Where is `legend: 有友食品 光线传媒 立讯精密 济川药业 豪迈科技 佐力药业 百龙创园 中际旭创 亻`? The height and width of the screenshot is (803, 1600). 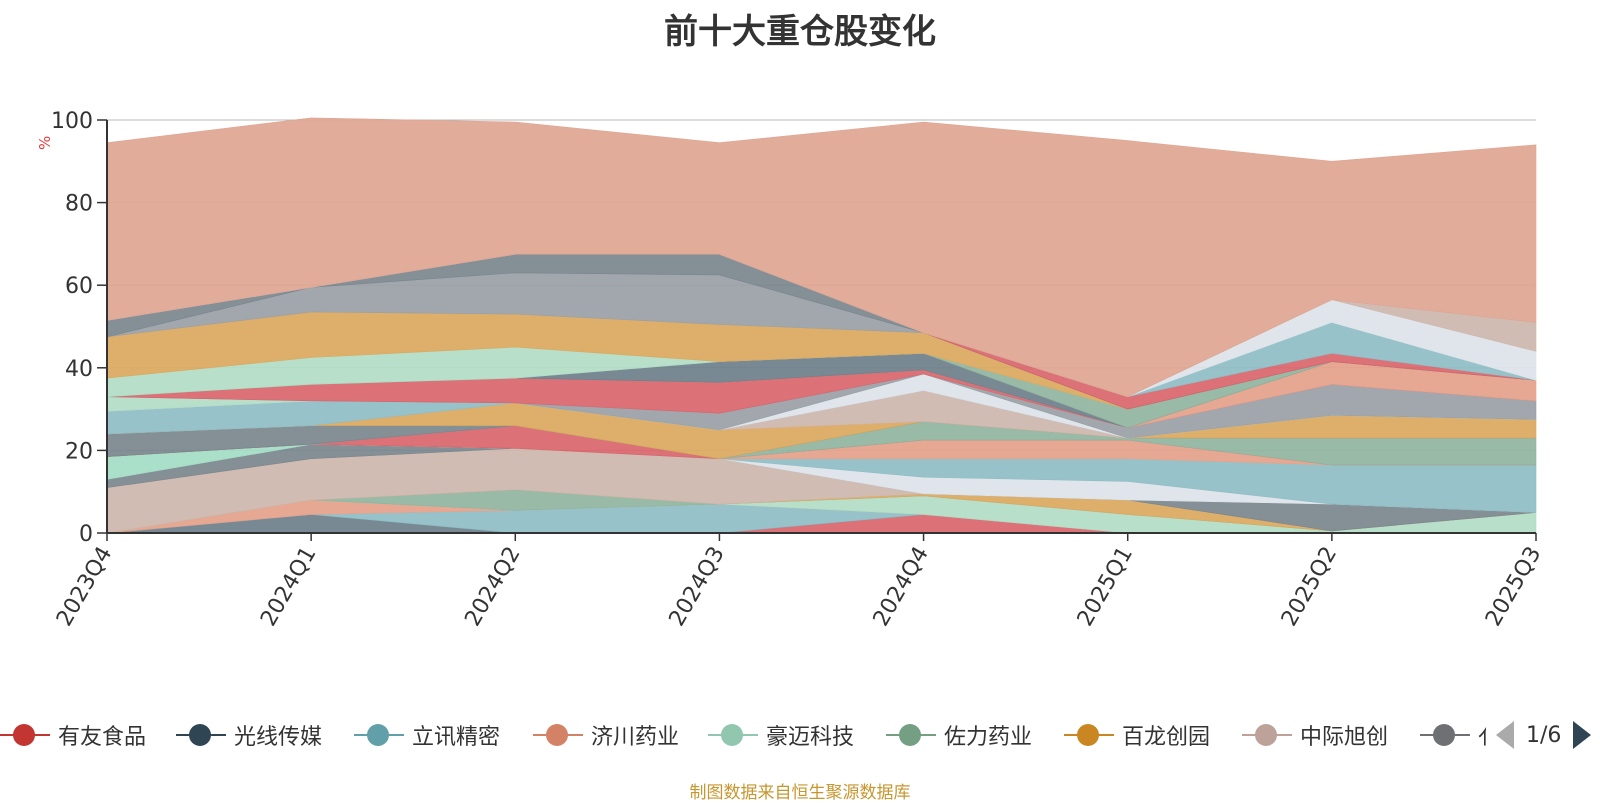
legend: 有友食品 光线传媒 立讯精密 济川药业 豪迈科技 佐力药业 百龙创园 中际旭创 亻 is located at coordinates (743, 735).